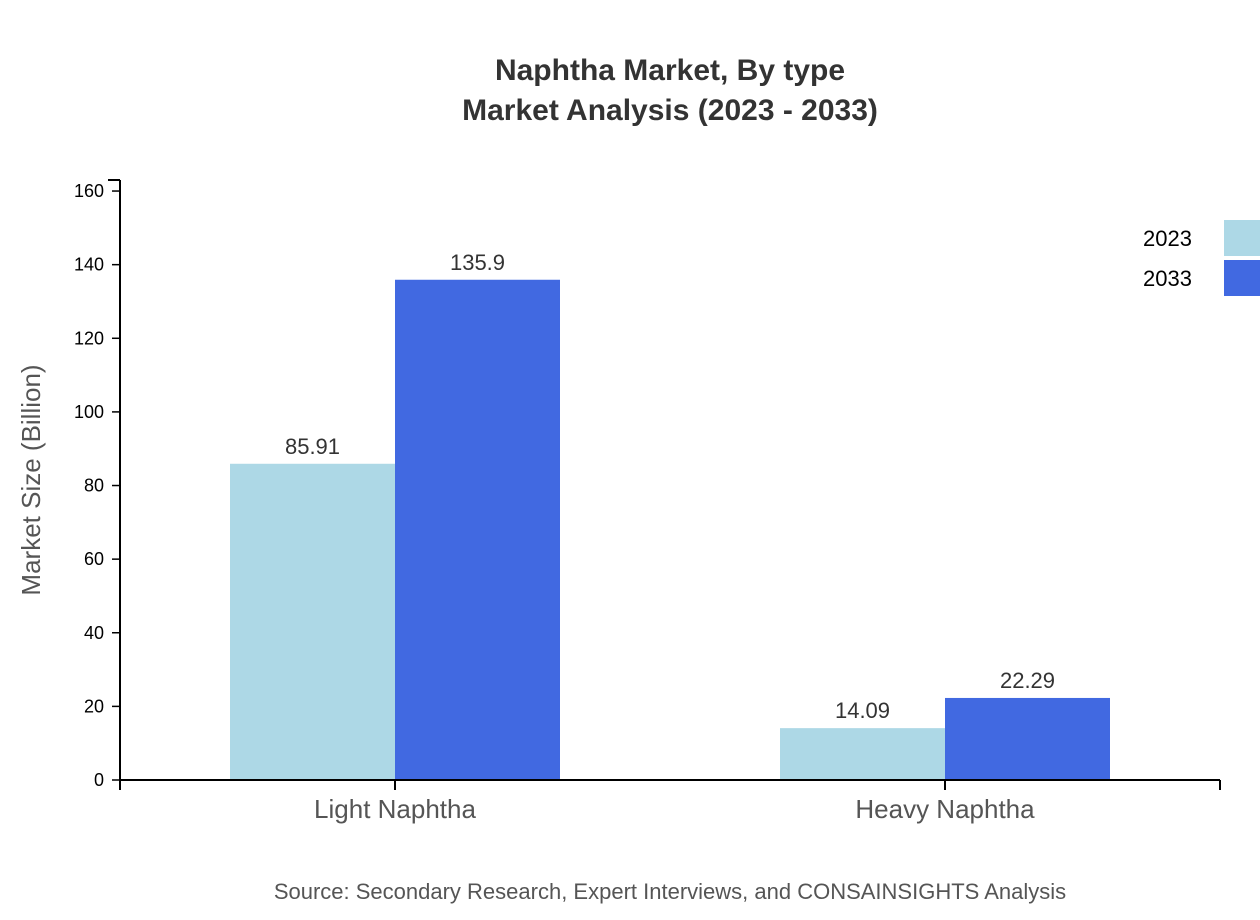 This screenshot has height=920, width=1260. I want to click on y-tick-label: 40, so click(94, 633).